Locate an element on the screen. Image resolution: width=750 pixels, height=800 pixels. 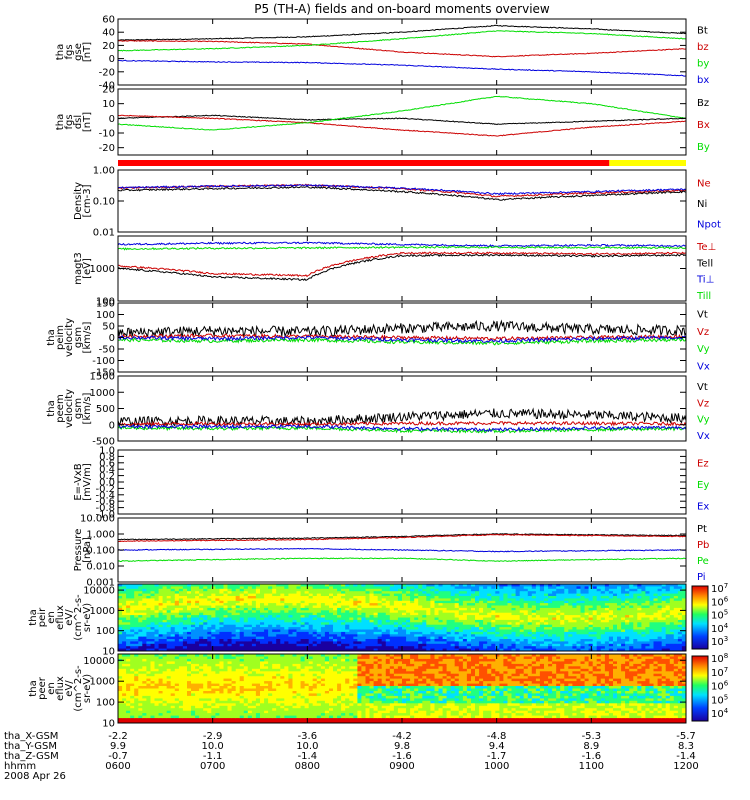
panel-1-ylabel-line: [nT] is located at coordinates (87, 52).